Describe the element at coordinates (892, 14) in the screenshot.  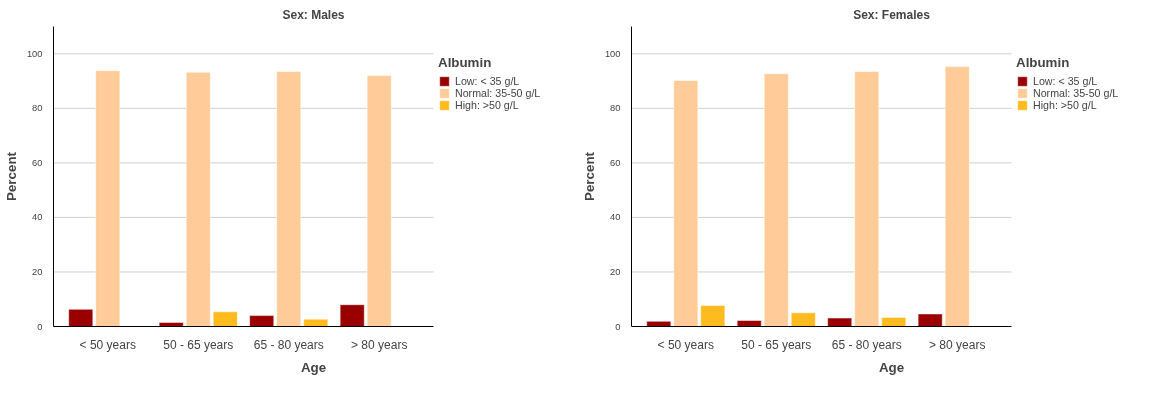
I see `chart-title: Sex: Females` at that location.